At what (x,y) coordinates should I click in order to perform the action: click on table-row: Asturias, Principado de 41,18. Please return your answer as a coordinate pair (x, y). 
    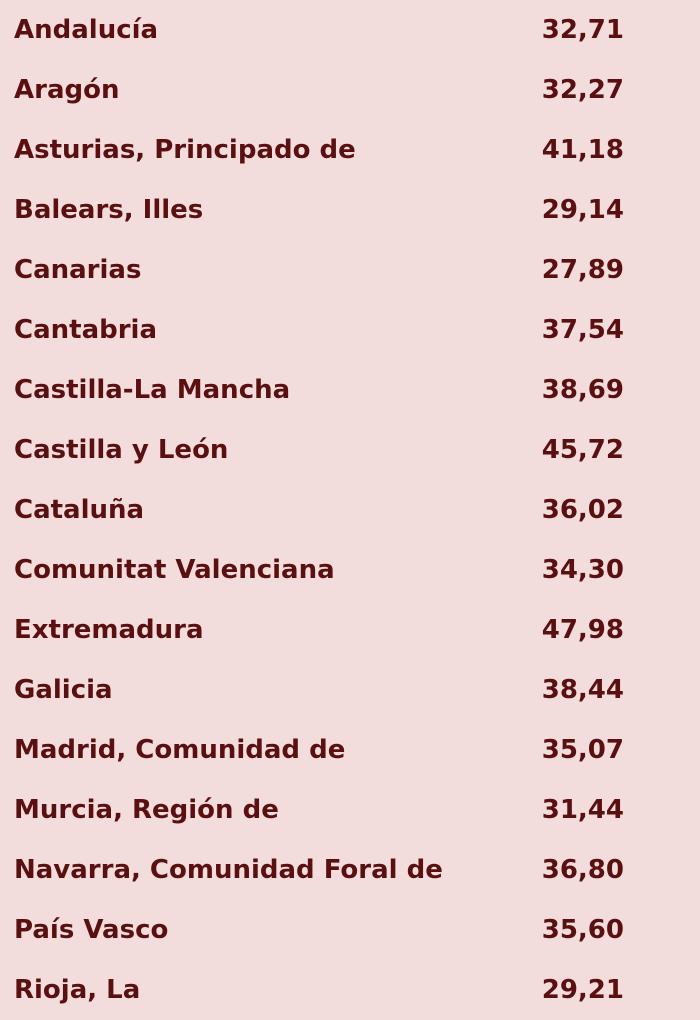
    Looking at the image, I should click on (350, 150).